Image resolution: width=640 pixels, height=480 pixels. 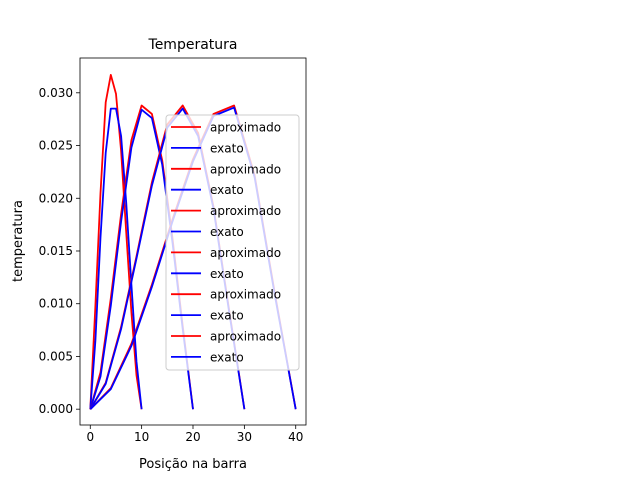 What do you see at coordinates (56, 251) in the screenshot?
I see `y-tick-label: 0.015` at bounding box center [56, 251].